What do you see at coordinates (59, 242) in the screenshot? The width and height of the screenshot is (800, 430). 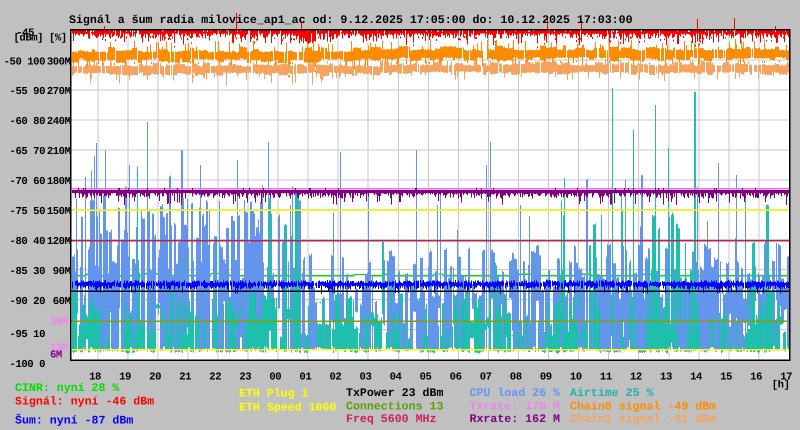 I see `svg-text: 120M` at bounding box center [59, 242].